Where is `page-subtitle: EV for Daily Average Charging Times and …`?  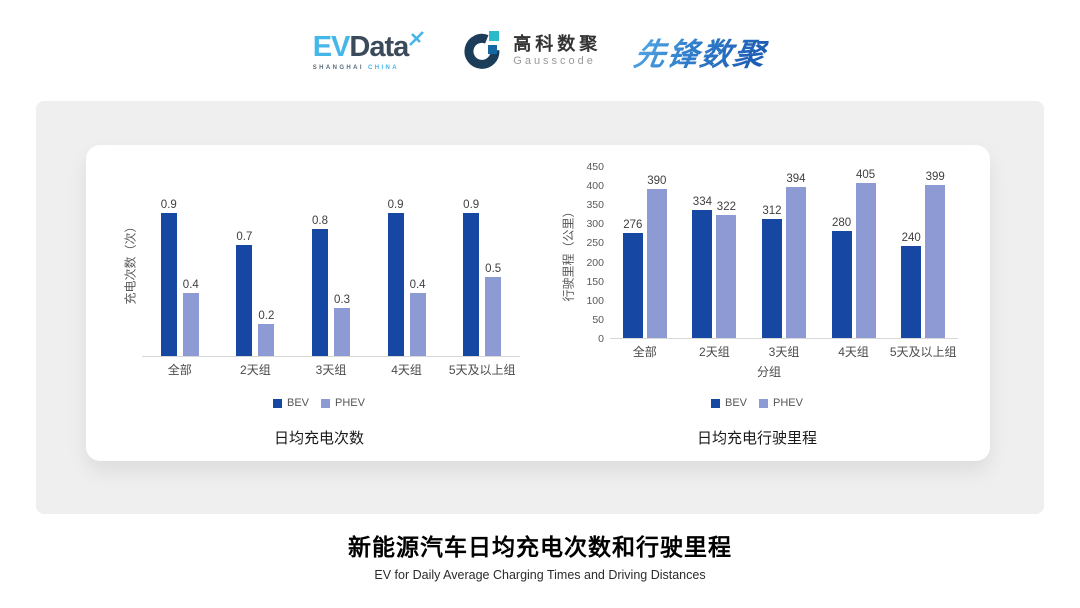 page-subtitle: EV for Daily Average Charging Times and … is located at coordinates (540, 575).